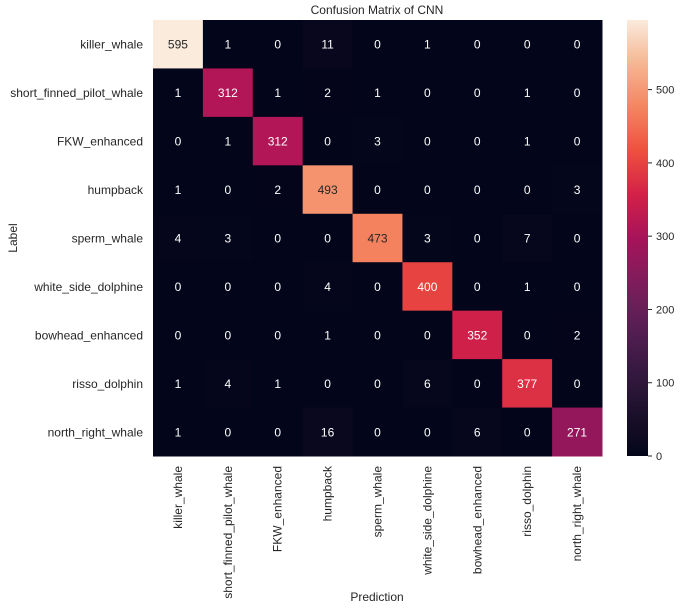 The image size is (684, 609). I want to click on y-tick-label: humpback, so click(116, 190).